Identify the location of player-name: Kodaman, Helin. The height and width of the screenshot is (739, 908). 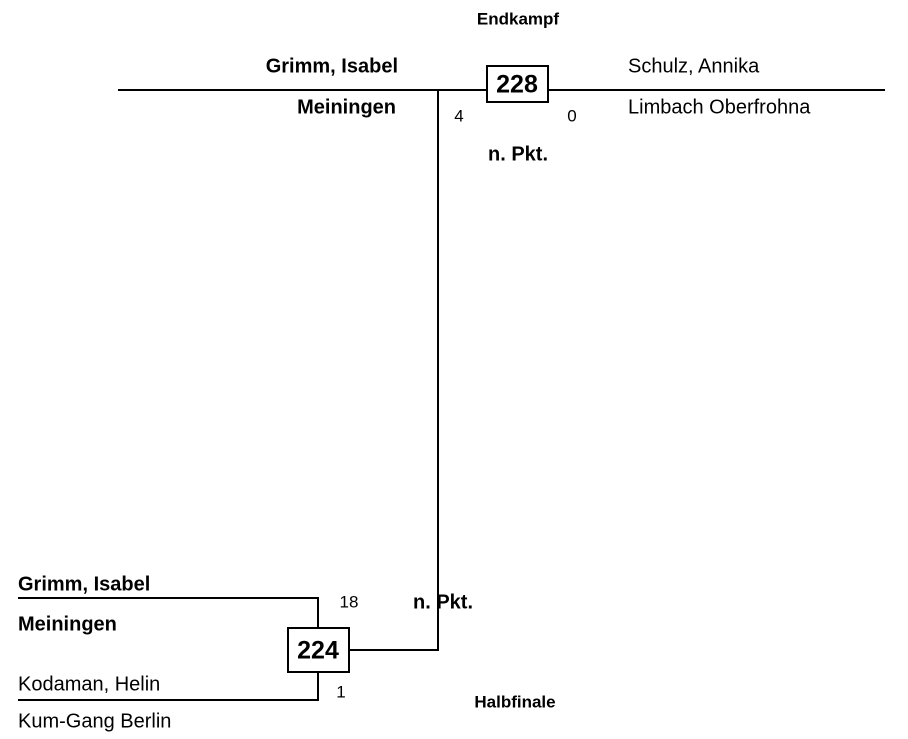
(89, 684).